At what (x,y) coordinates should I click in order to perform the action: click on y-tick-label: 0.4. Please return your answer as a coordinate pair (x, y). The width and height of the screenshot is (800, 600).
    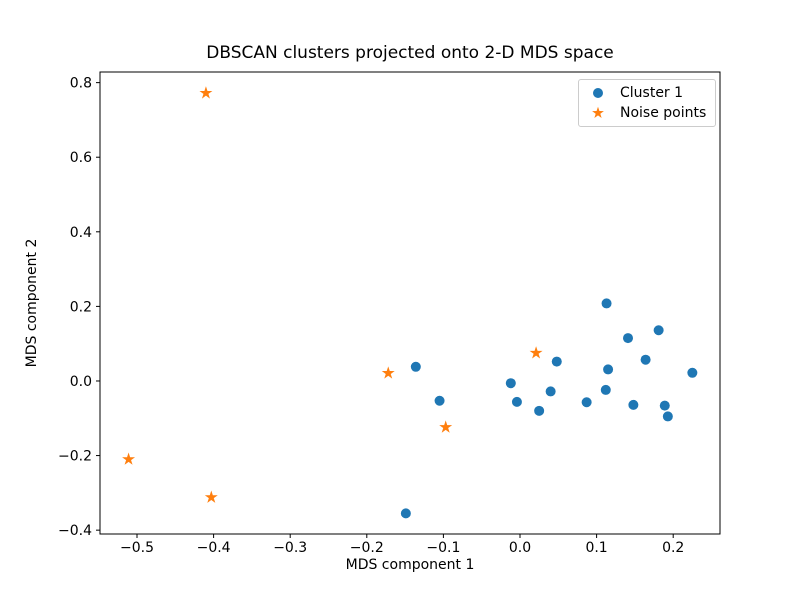
    Looking at the image, I should click on (81, 233).